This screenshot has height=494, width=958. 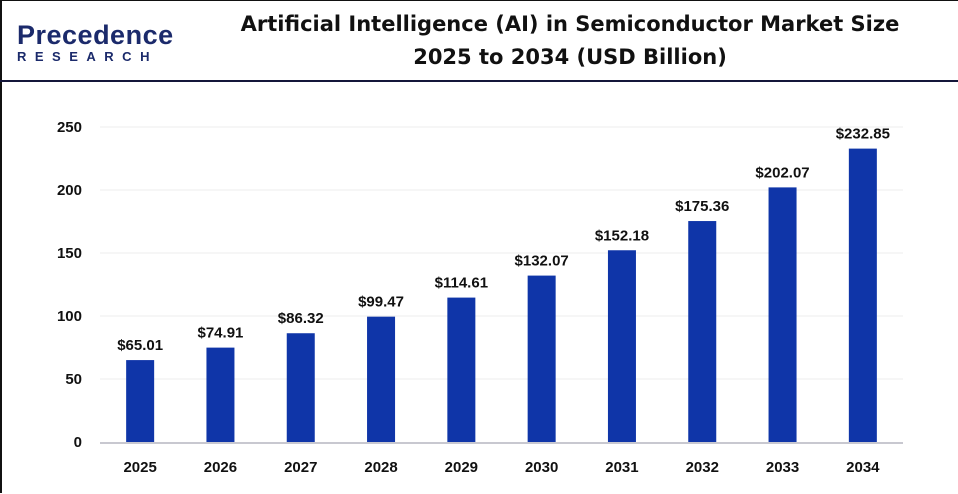 What do you see at coordinates (95, 35) in the screenshot?
I see `logo-line1: Precedence` at bounding box center [95, 35].